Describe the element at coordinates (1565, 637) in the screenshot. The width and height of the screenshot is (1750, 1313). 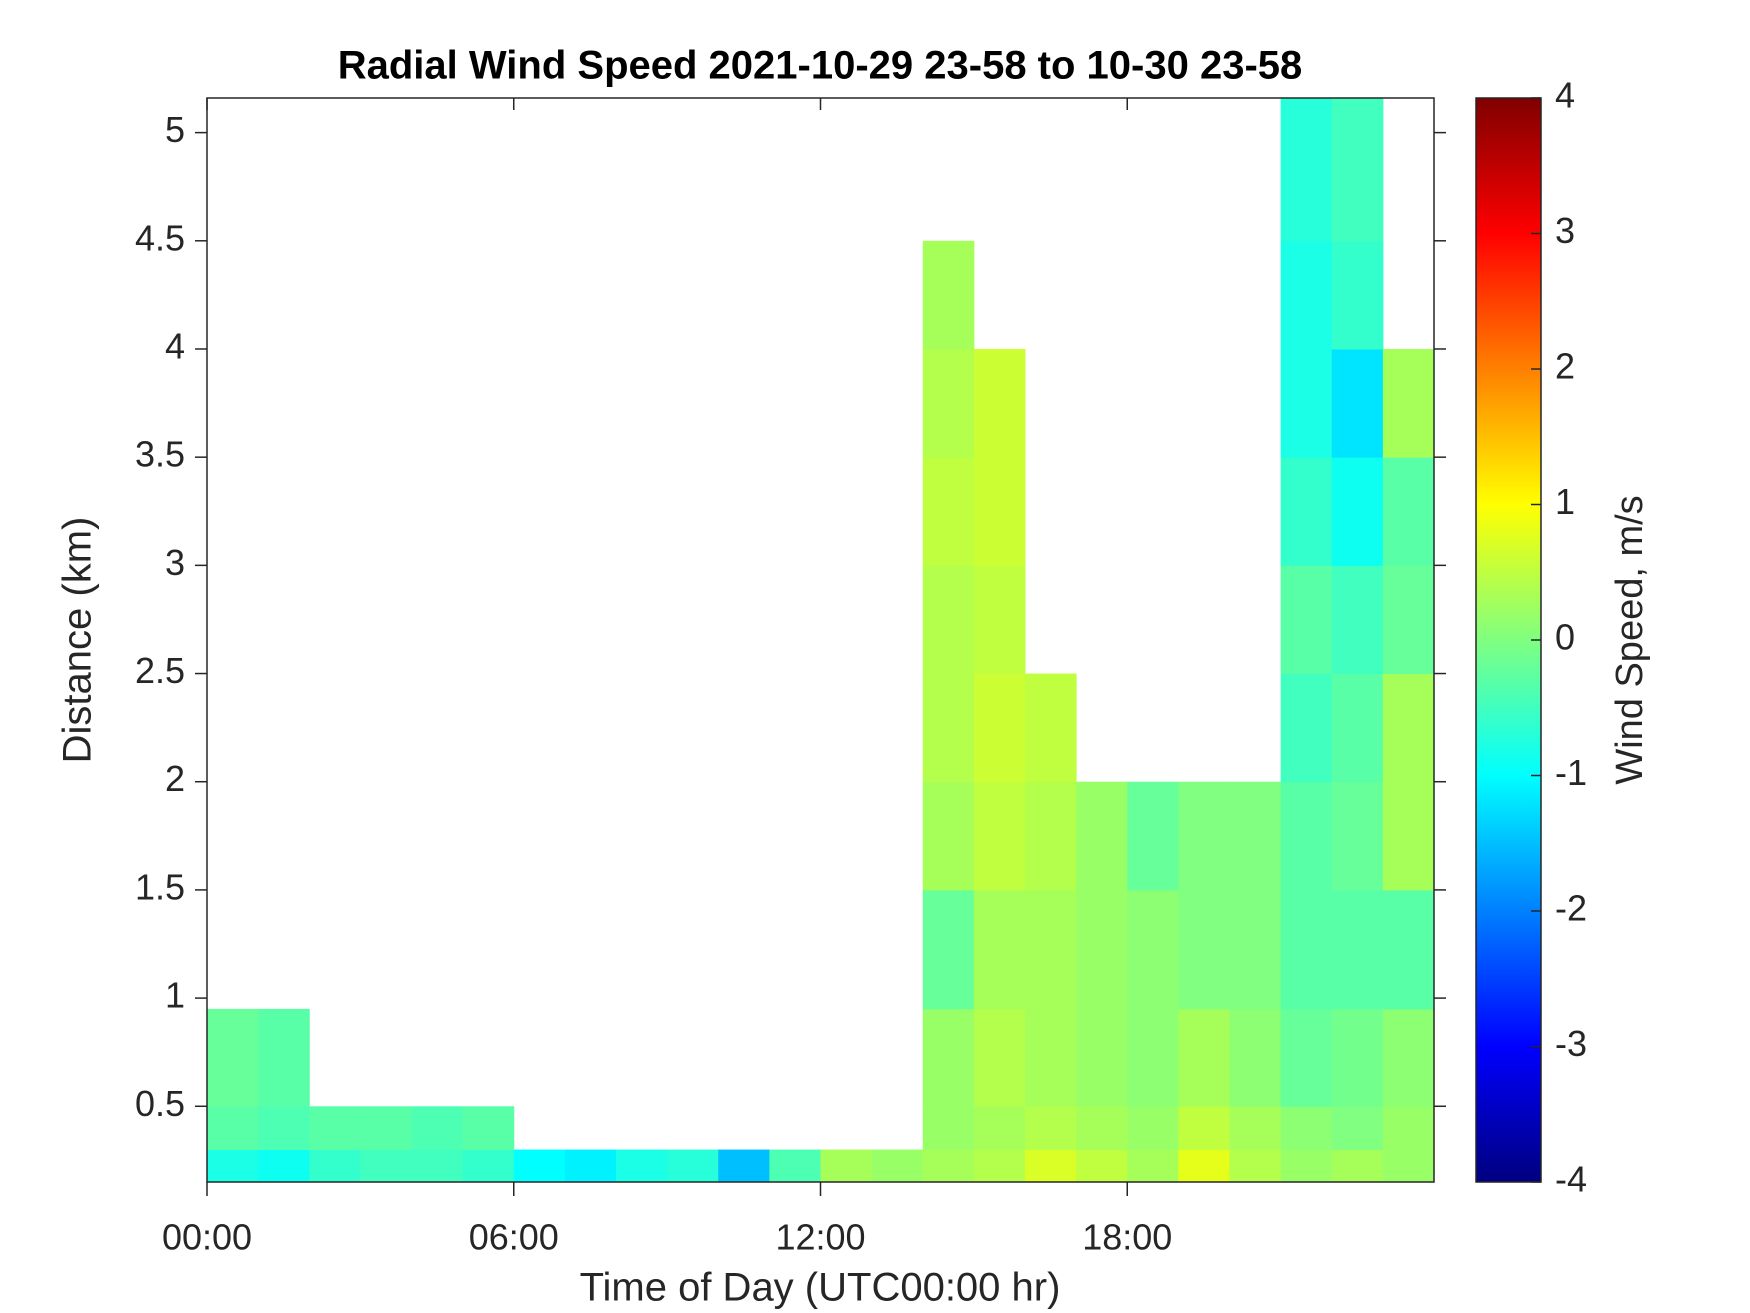
I see `colorbar-tick-label: 0` at that location.